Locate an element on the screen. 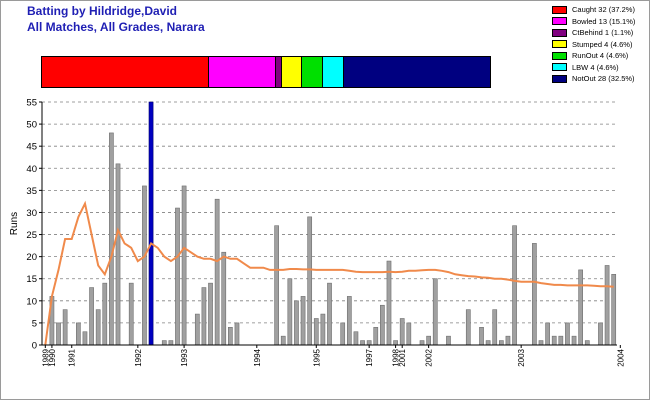  legend-label-caught: Caught 32 (37.2%) is located at coordinates (603, 10).